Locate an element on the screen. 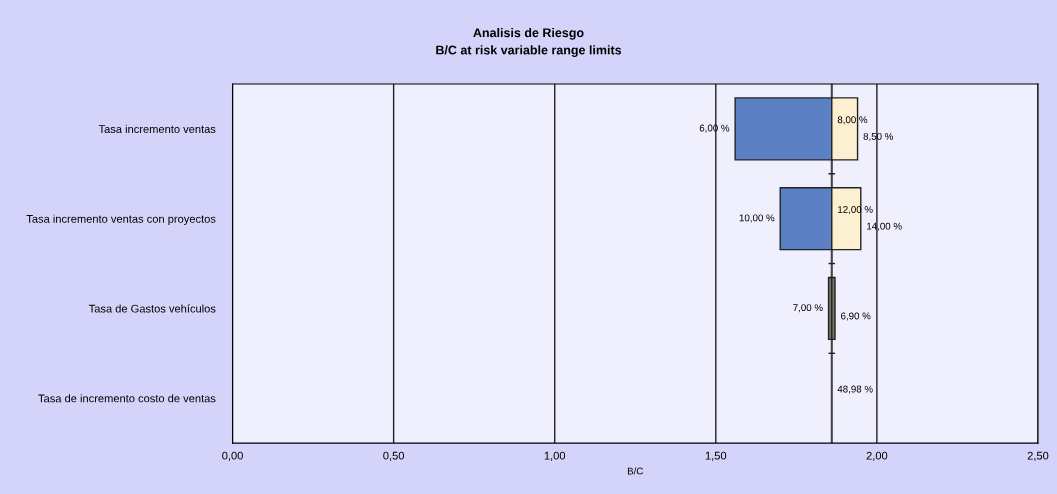 Image resolution: width=1057 pixels, height=494 pixels. annotation: 8,00 % is located at coordinates (852, 120).